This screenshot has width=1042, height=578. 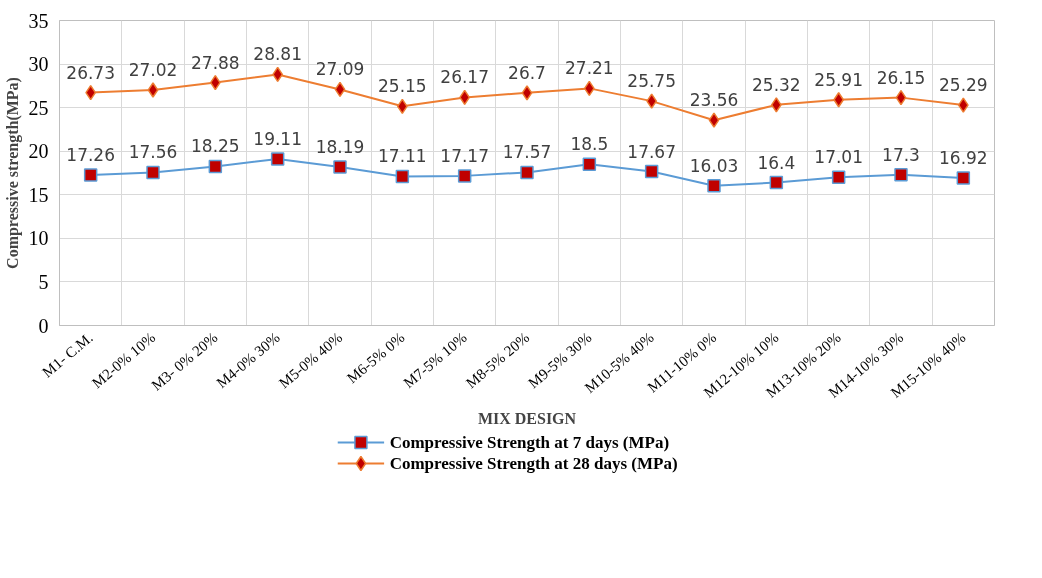 What do you see at coordinates (651, 151) in the screenshot?
I see `data-label: 17.67` at bounding box center [651, 151].